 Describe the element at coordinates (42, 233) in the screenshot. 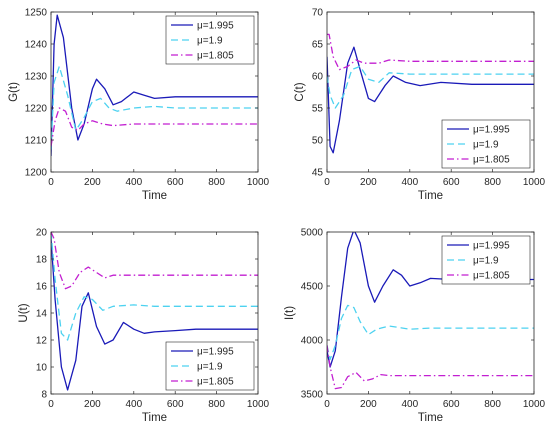

I see `y-tick-label: 20` at that location.